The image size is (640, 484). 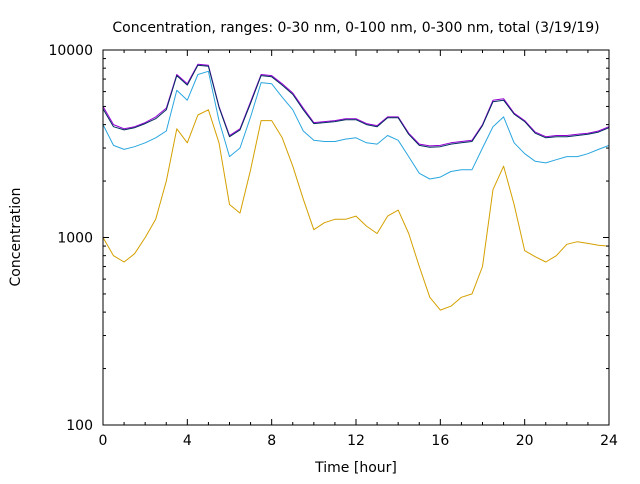 I want to click on y-tick-label: 100, so click(x=79, y=426).